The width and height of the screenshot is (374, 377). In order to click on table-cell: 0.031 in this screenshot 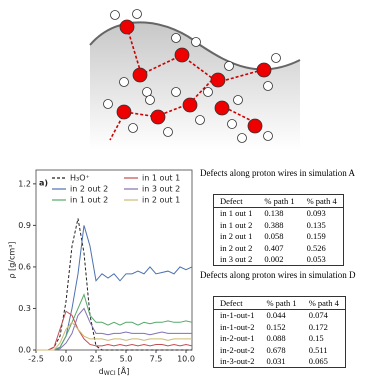, I will do `click(276, 361)`.